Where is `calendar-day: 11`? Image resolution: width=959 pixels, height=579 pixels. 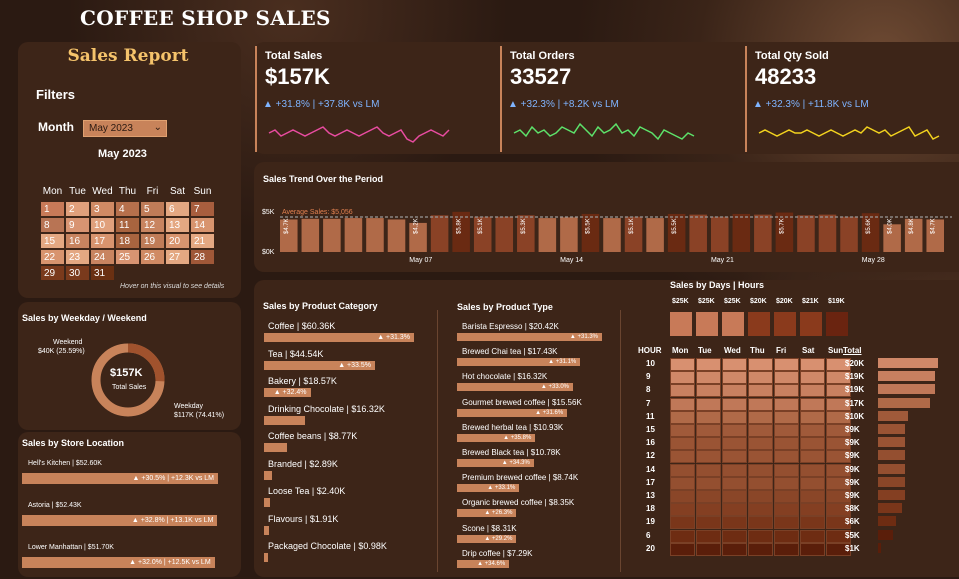 calendar-day: 11 is located at coordinates (127, 225).